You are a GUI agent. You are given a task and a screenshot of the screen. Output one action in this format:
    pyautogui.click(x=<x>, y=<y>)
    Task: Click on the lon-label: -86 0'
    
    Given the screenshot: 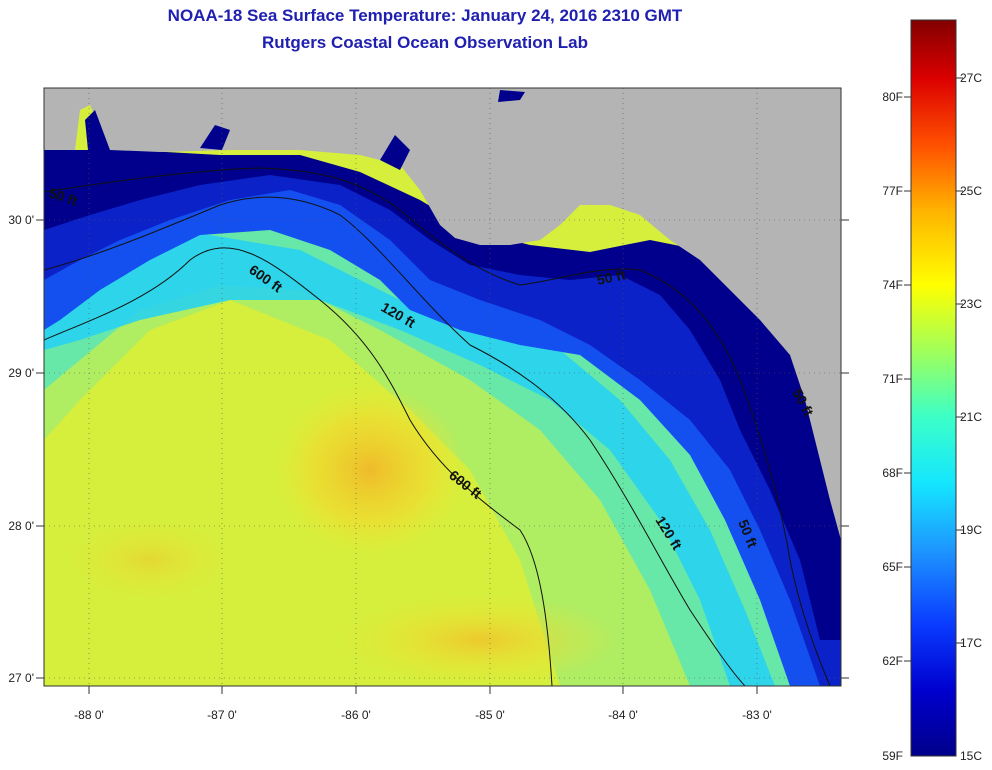 What is the action you would take?
    pyautogui.click(x=356, y=715)
    